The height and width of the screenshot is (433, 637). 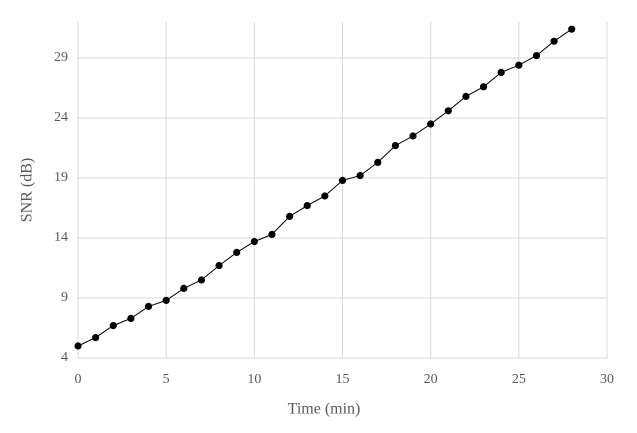 I want to click on x-axis-label: Time (min), so click(x=324, y=409).